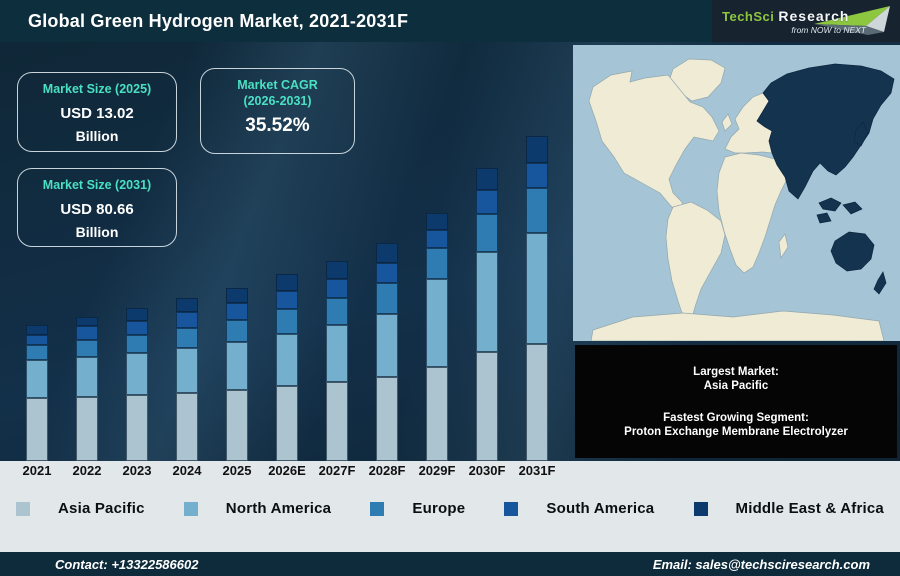  What do you see at coordinates (814, 16) in the screenshot?
I see `logo-brand-secondary: Research` at bounding box center [814, 16].